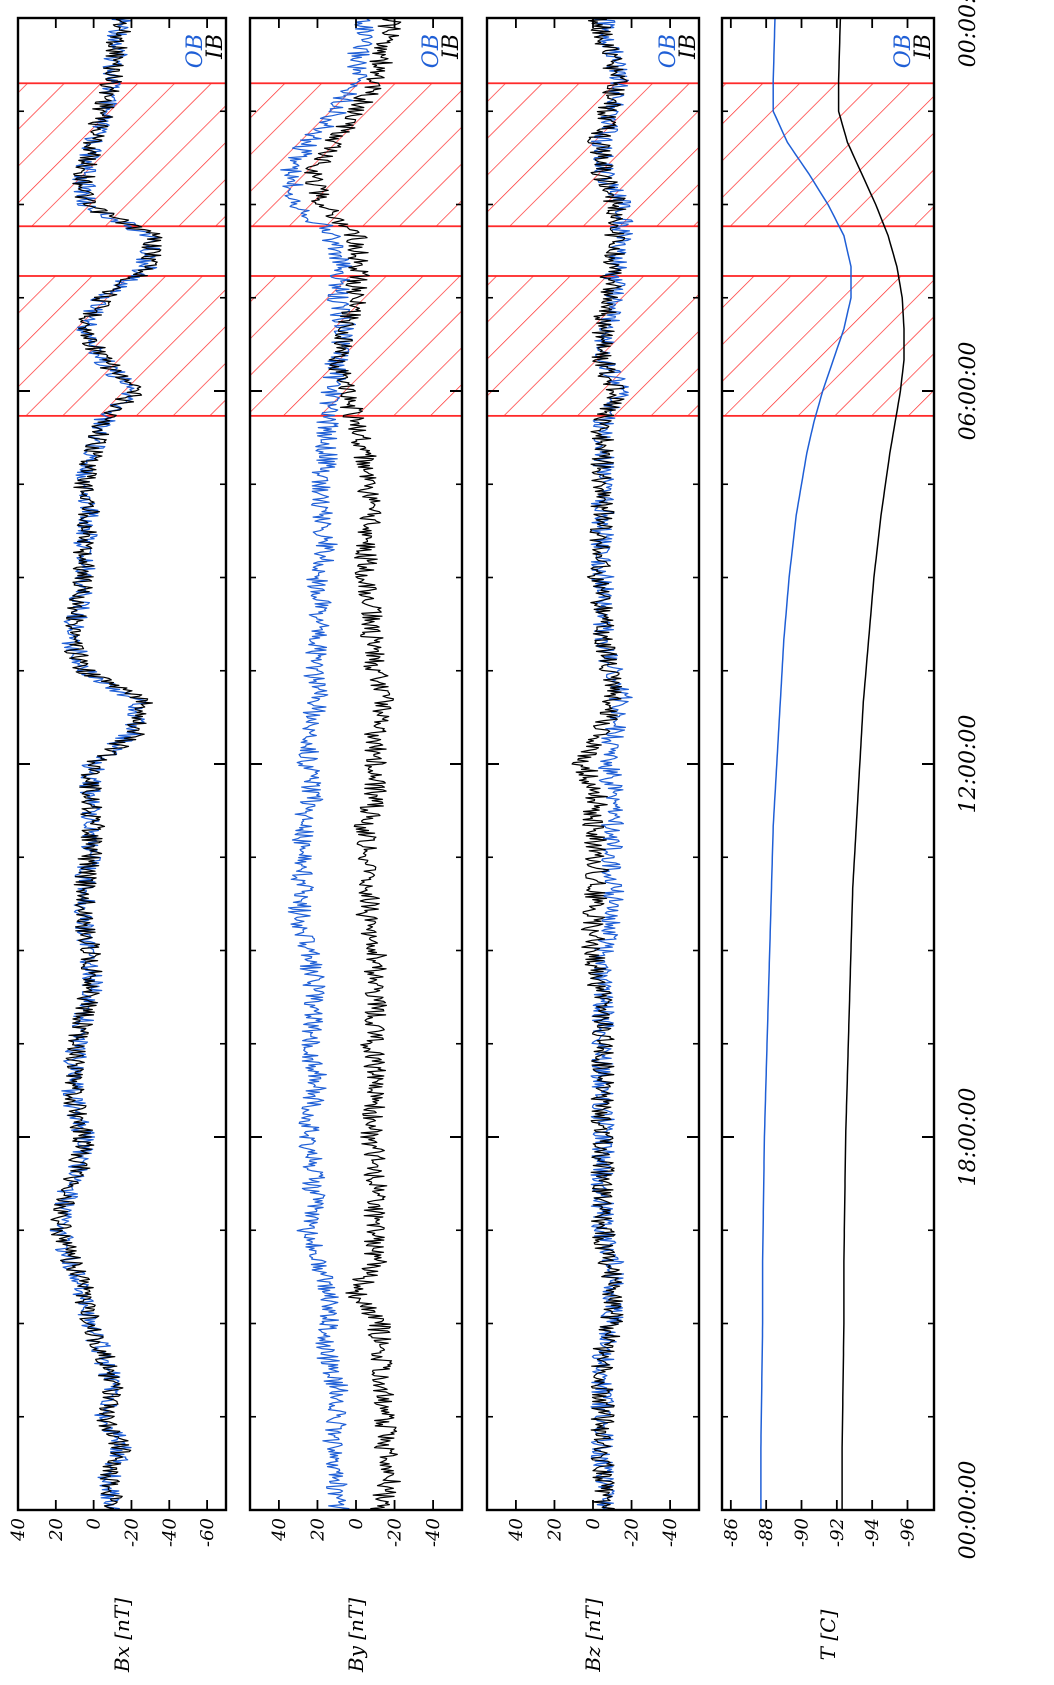 The height and width of the screenshot is (1685, 1054). Describe the element at coordinates (968, 1137) in the screenshot. I see `time-tick-label: 18:00:00` at that location.